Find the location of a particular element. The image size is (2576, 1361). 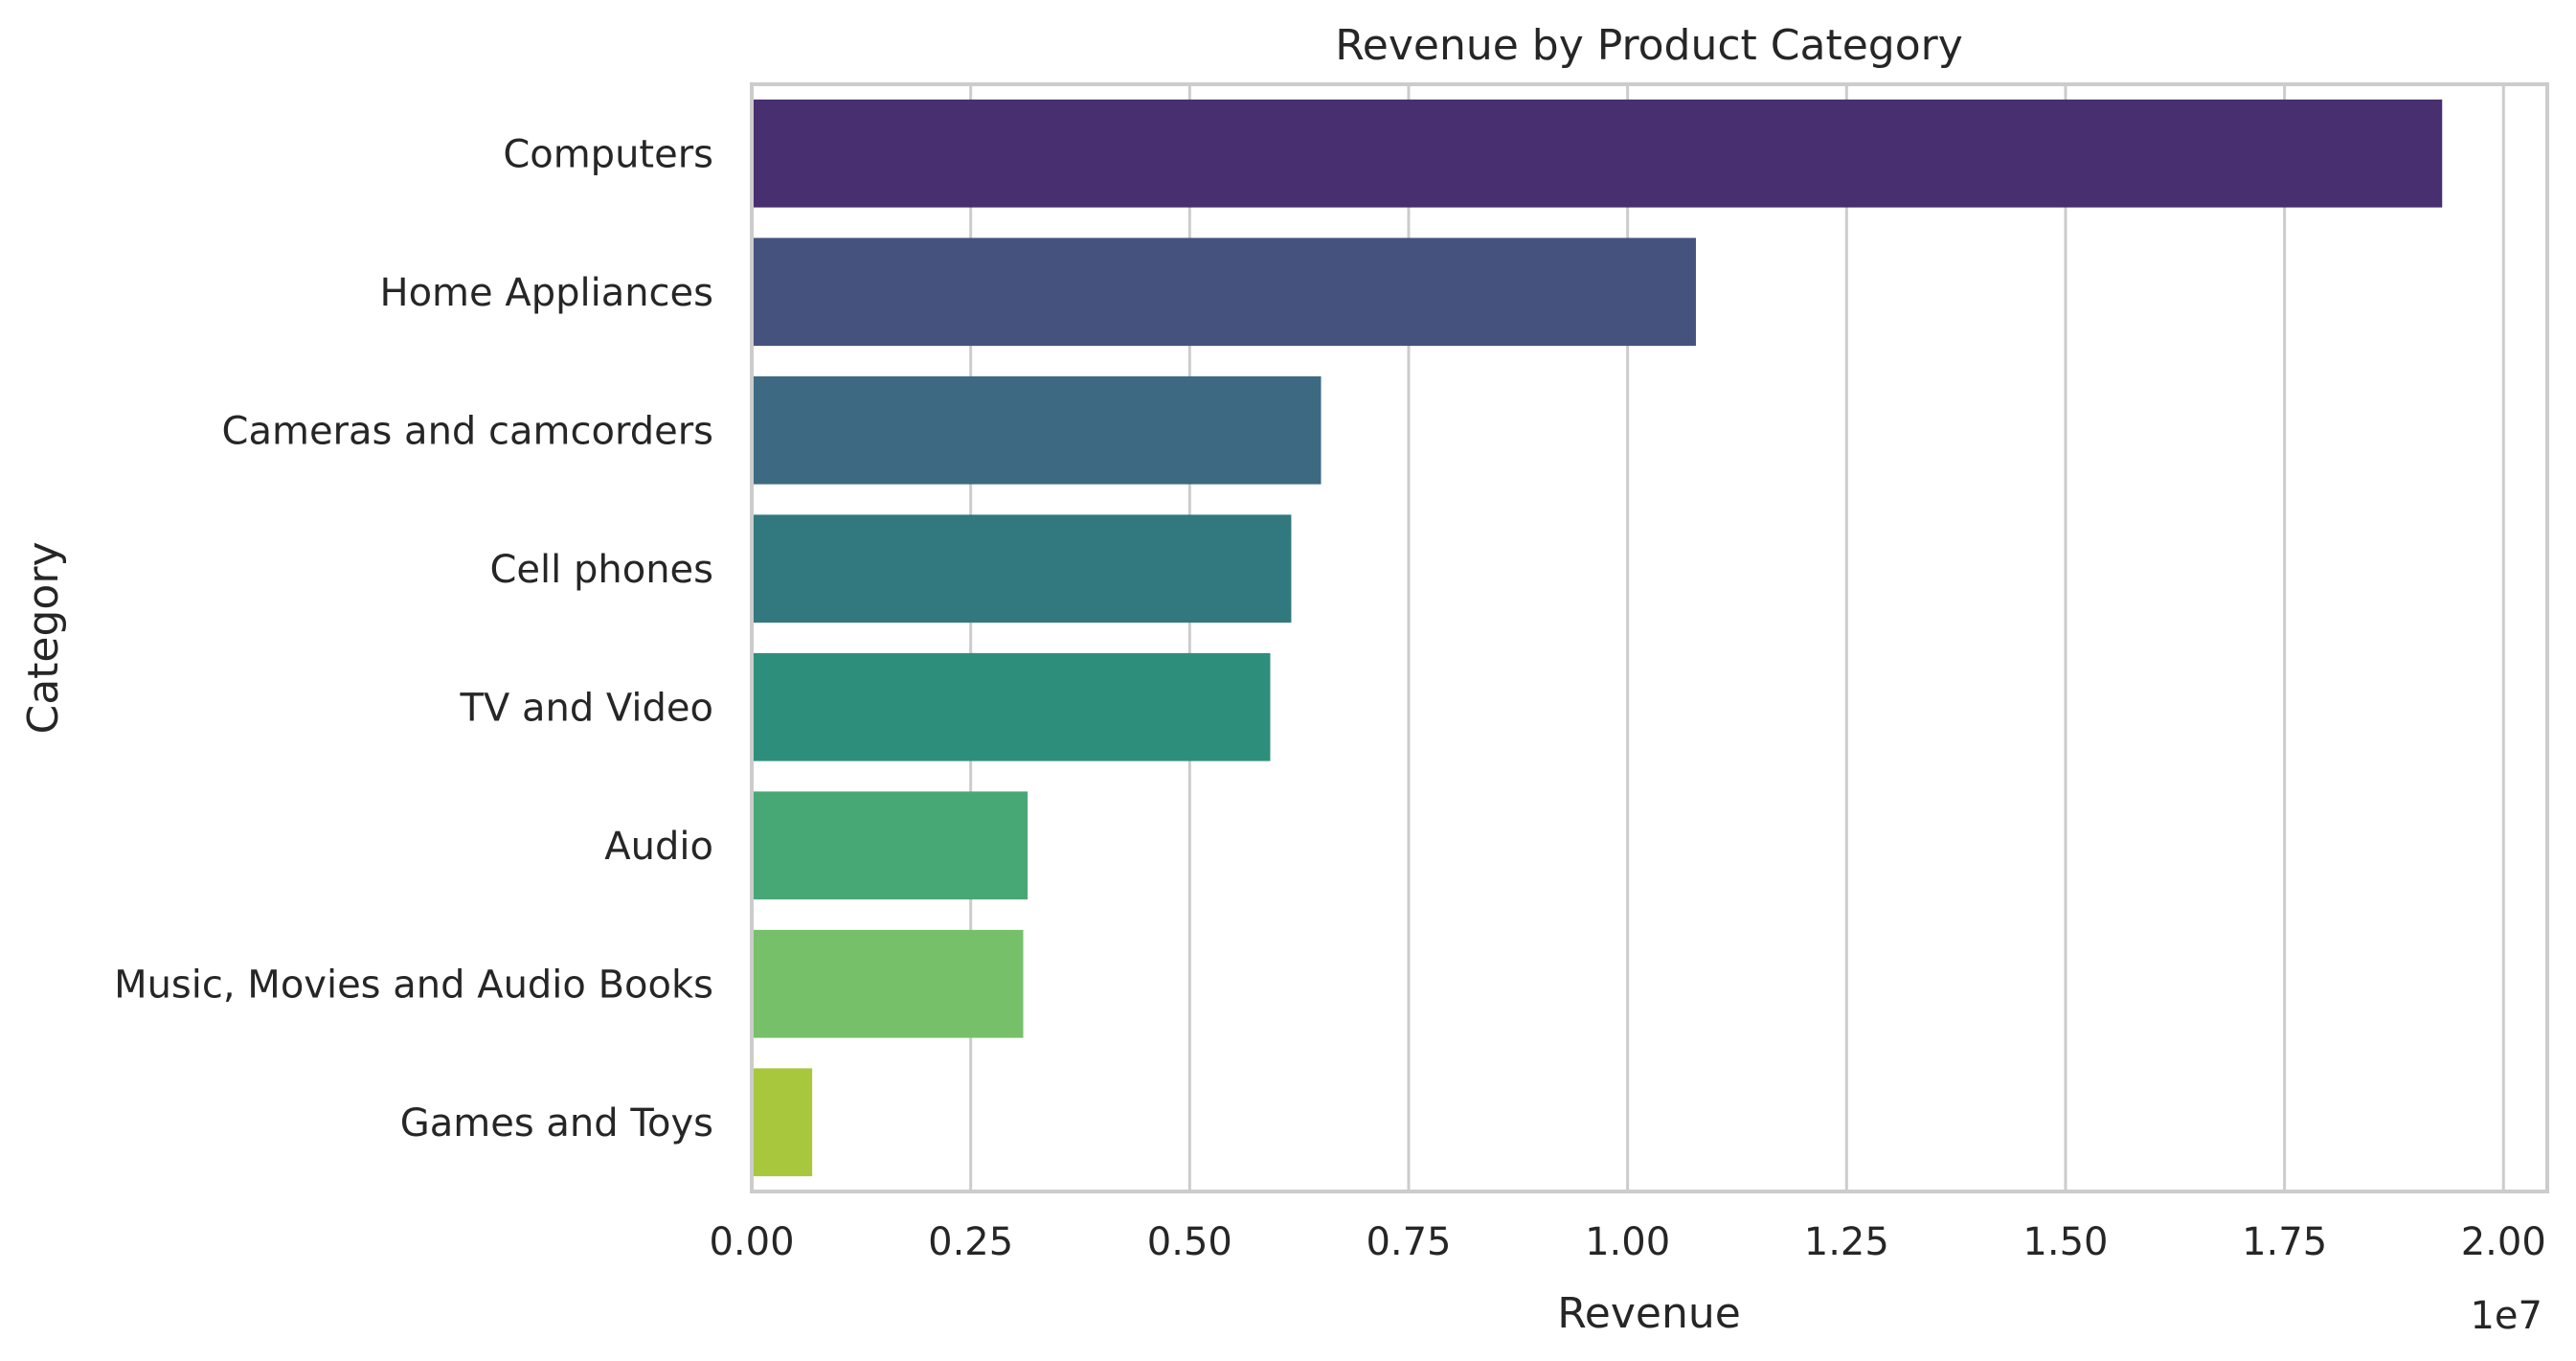

x-tick-label: 1.25 is located at coordinates (1846, 1242).